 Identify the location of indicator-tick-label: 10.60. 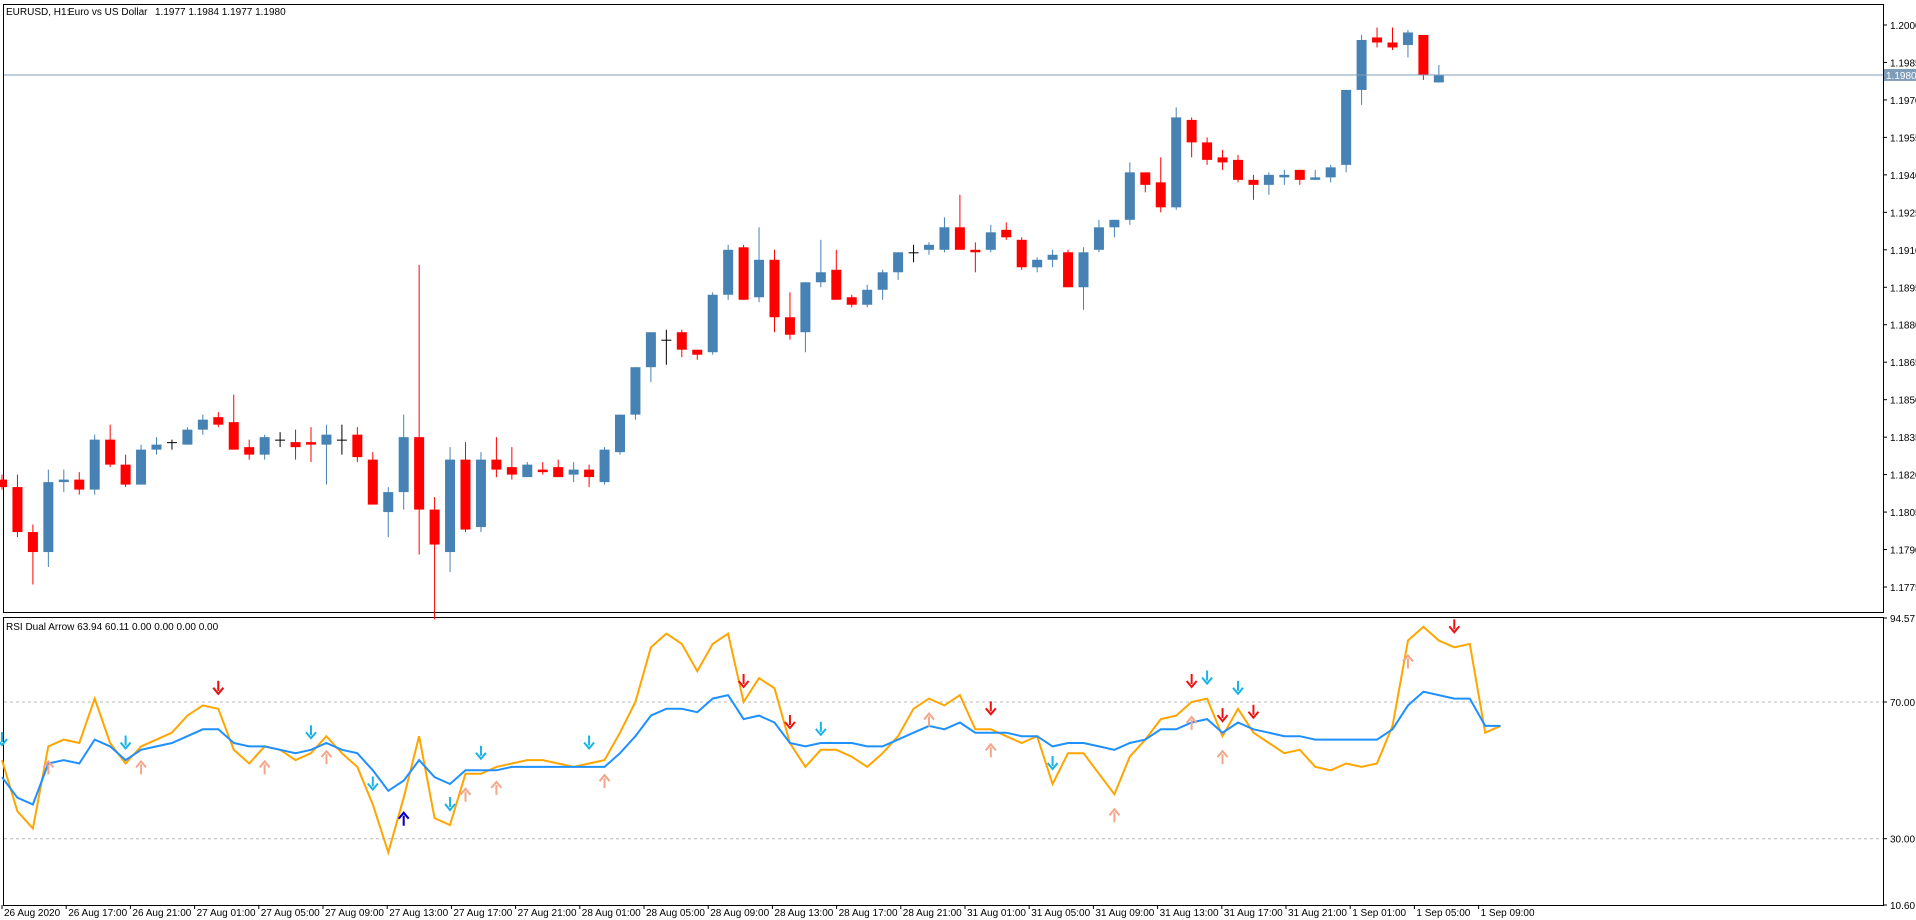
(1902, 906).